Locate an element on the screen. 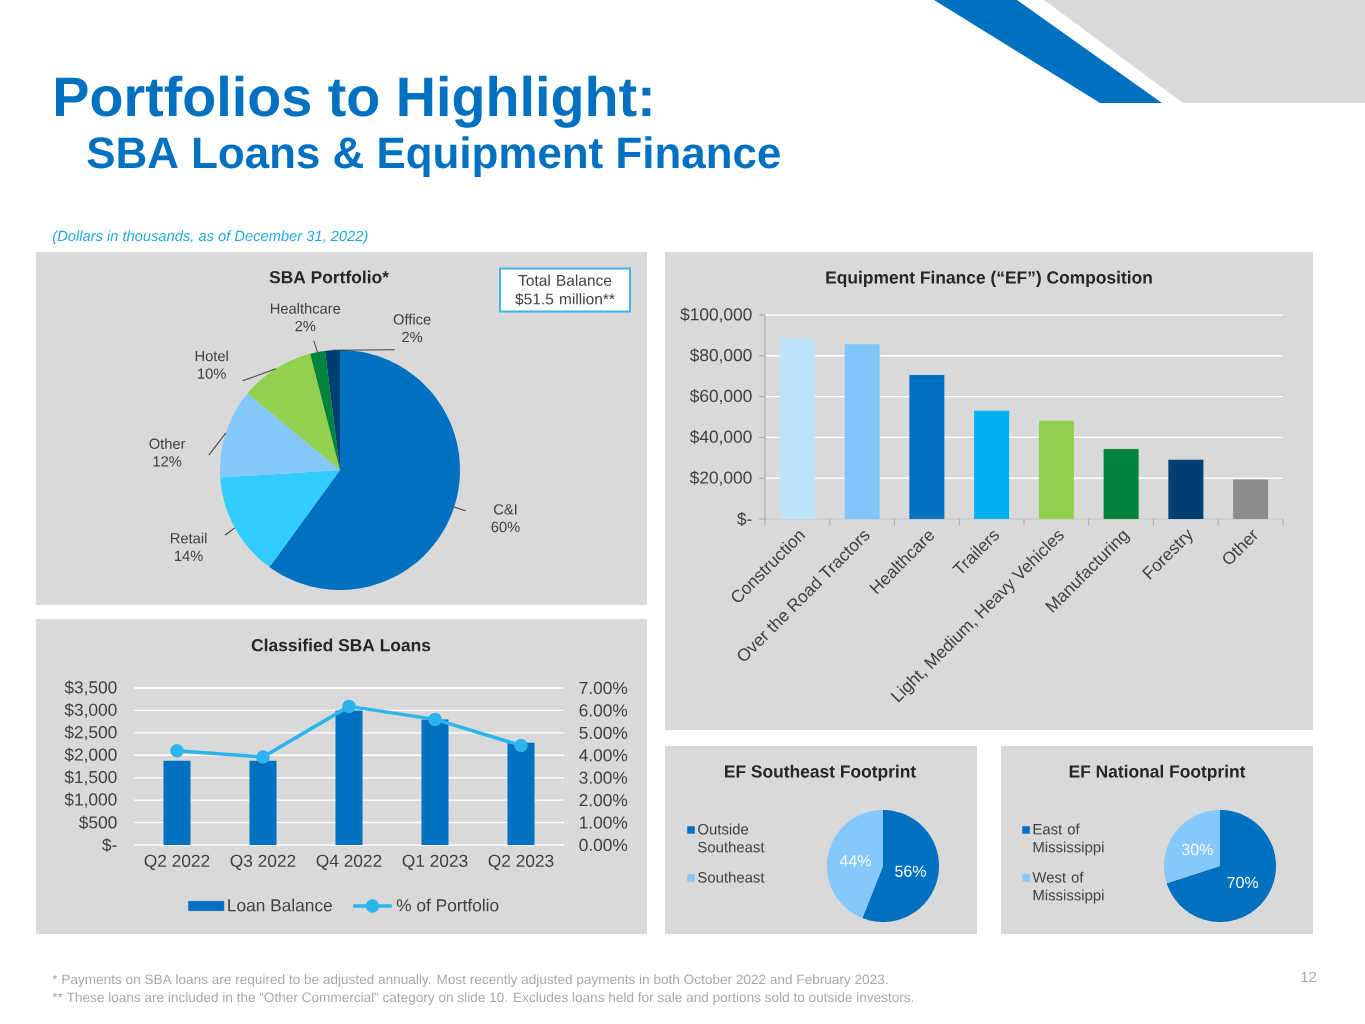 The width and height of the screenshot is (1365, 1024). data-label: 12% is located at coordinates (167, 461).